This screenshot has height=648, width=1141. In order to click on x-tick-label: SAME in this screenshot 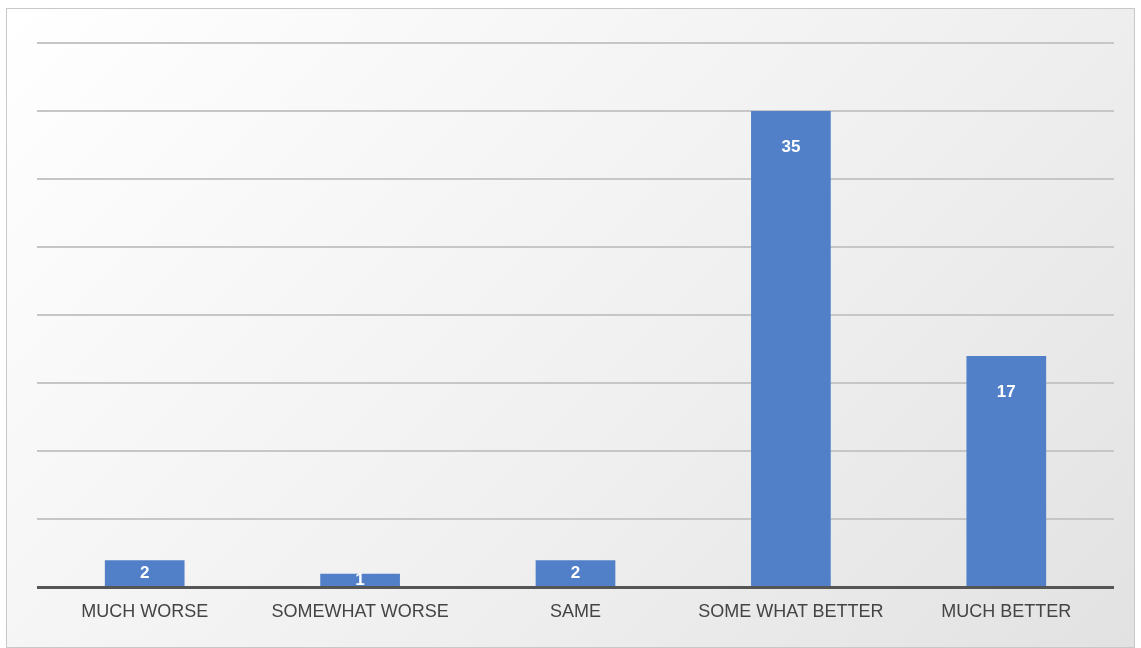, I will do `click(575, 611)`.